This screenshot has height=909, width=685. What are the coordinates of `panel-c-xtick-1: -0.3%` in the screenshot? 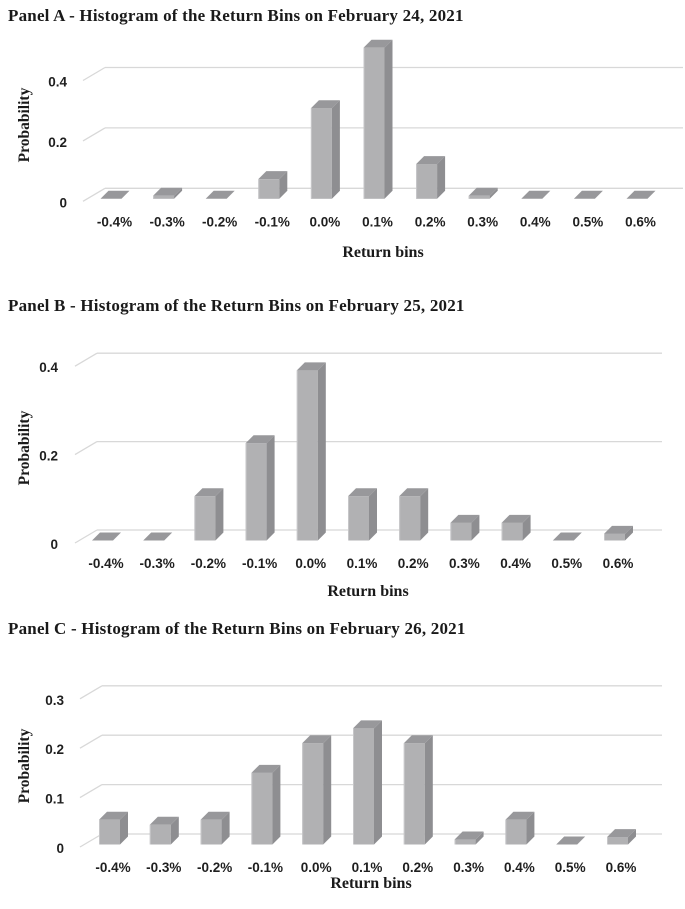 It's located at (163, 867).